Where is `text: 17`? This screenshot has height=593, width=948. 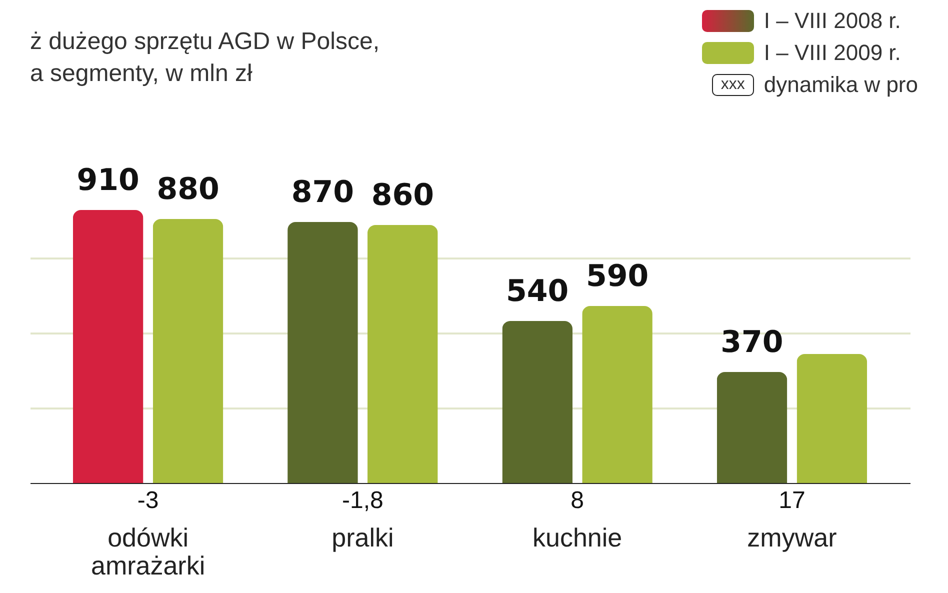 text: 17 is located at coordinates (792, 500).